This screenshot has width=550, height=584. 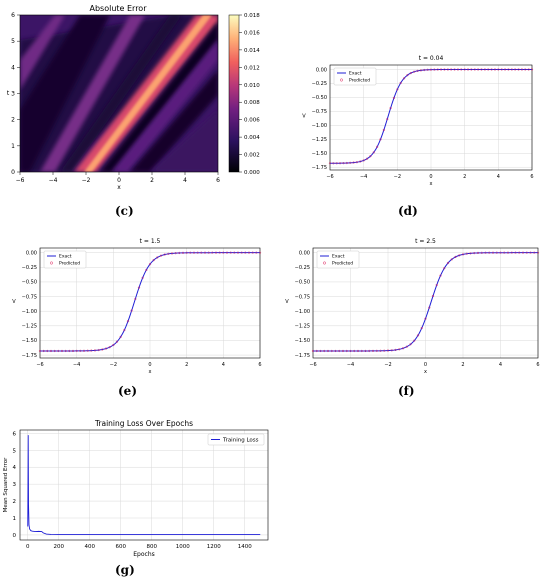 What do you see at coordinates (408, 211) in the screenshot?
I see `caption-d: (d)` at bounding box center [408, 211].